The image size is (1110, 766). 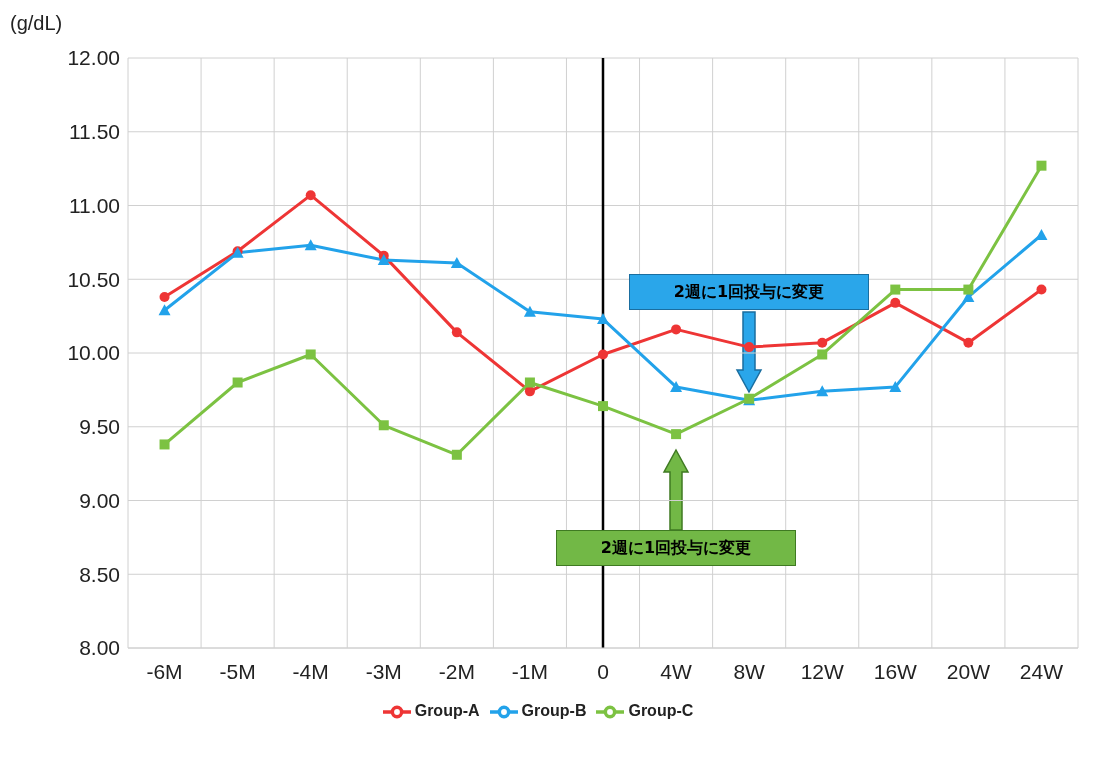 I want to click on x-tick-label: -2M, so click(x=456, y=671).